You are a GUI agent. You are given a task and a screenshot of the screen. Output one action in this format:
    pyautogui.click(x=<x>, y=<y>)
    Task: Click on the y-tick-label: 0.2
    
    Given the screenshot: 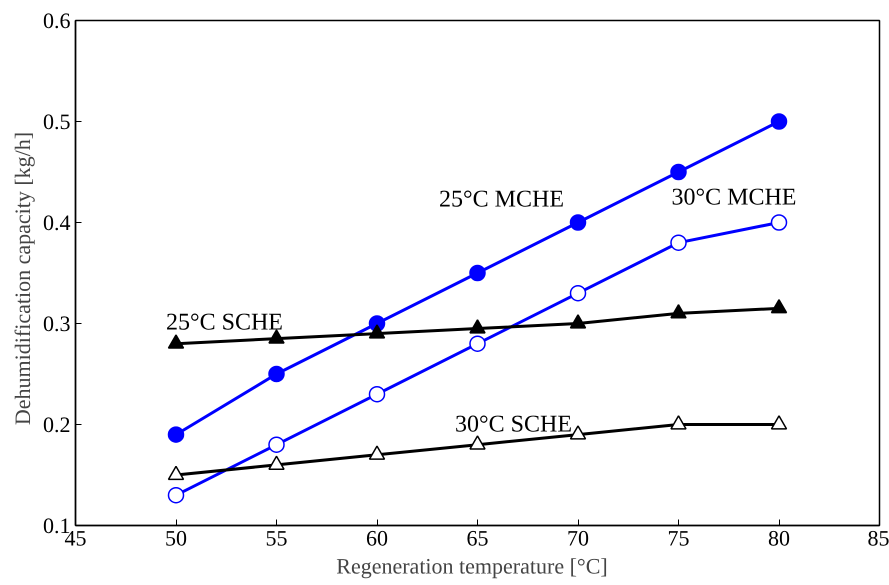 What is the action you would take?
    pyautogui.click(x=56, y=424)
    